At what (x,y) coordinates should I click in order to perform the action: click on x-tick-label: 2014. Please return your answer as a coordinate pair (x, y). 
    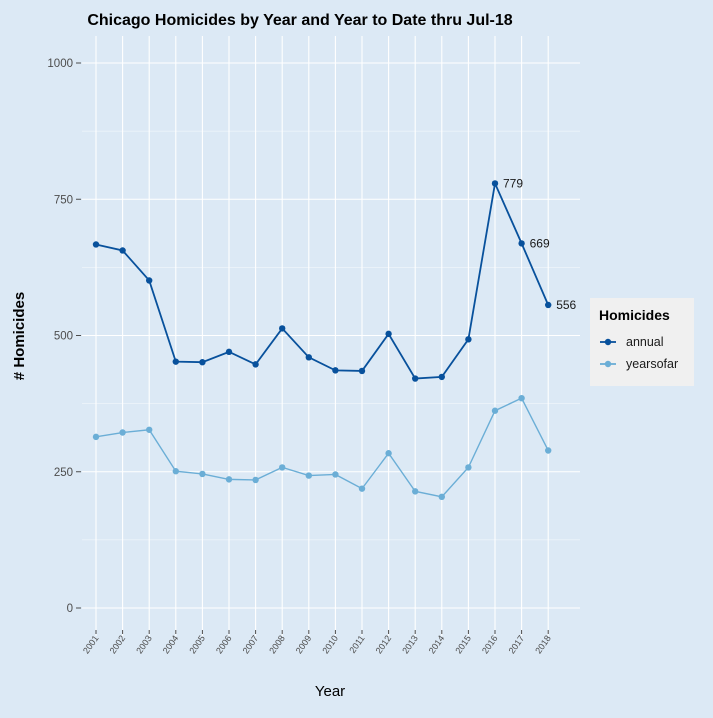
    Looking at the image, I should click on (437, 644).